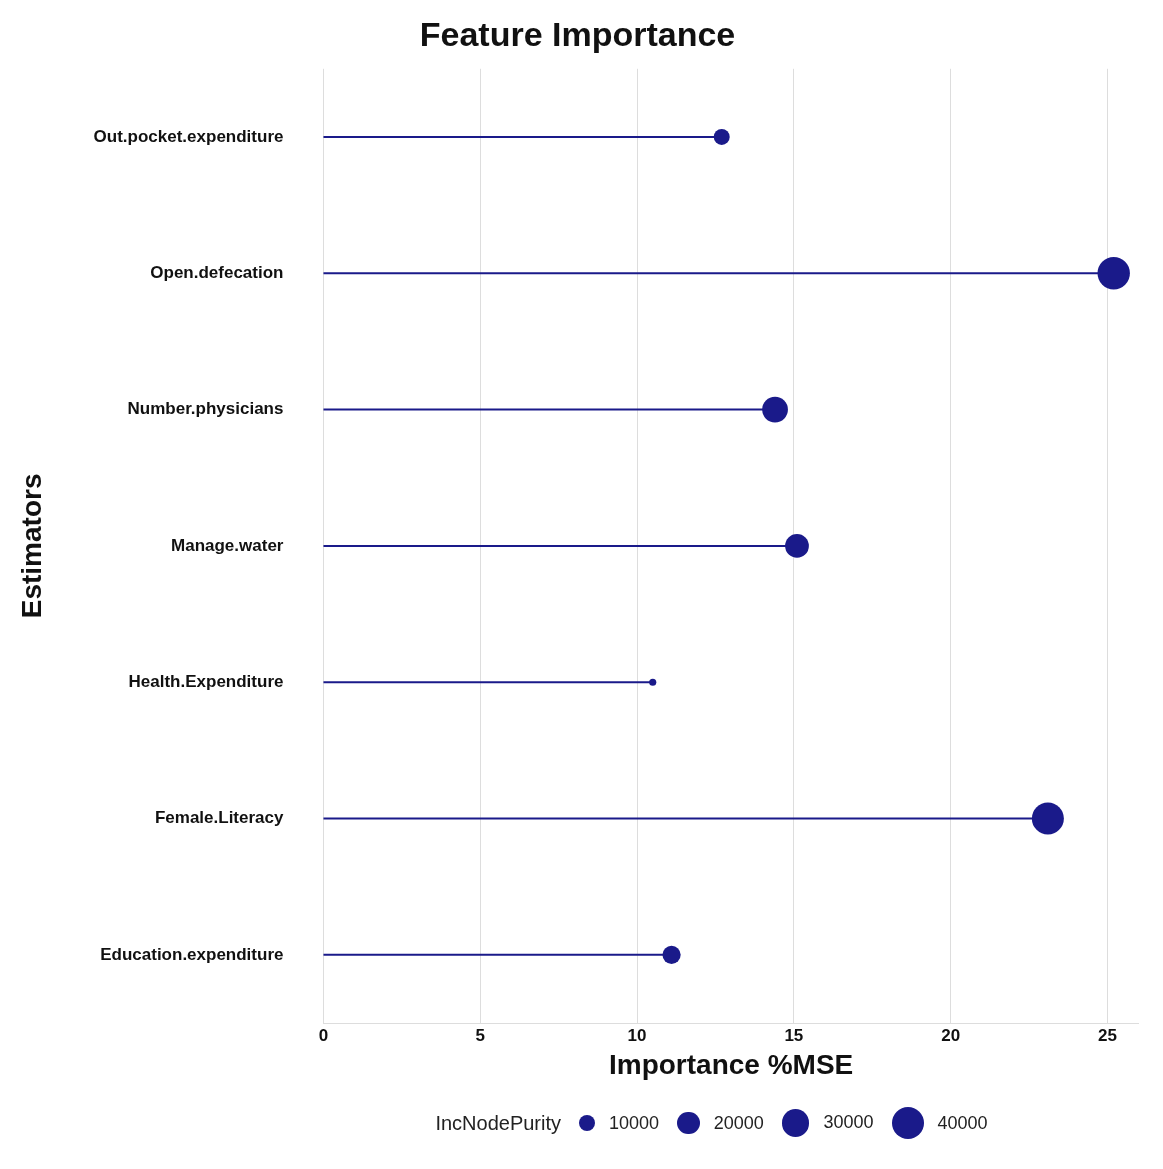 The width and height of the screenshot is (1163, 1169). I want to click on x-tick-label: 15, so click(794, 1035).